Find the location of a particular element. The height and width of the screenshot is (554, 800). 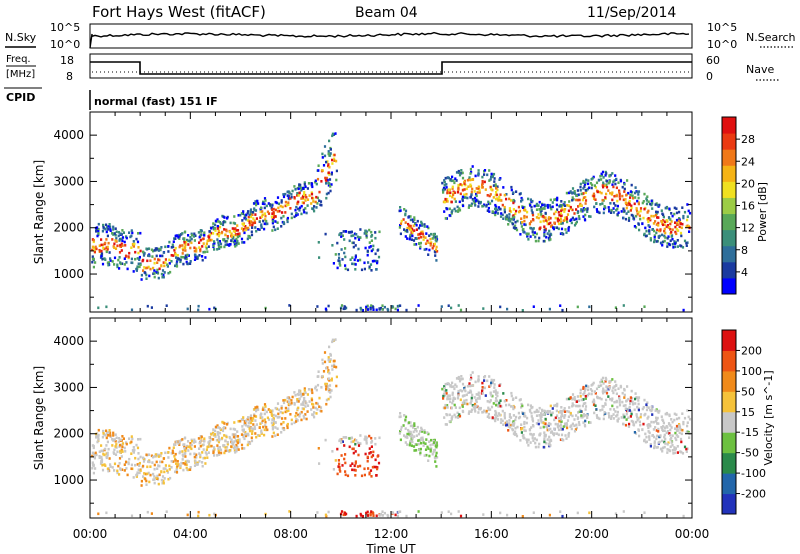

x-tick-label: 20:00 is located at coordinates (591, 534).